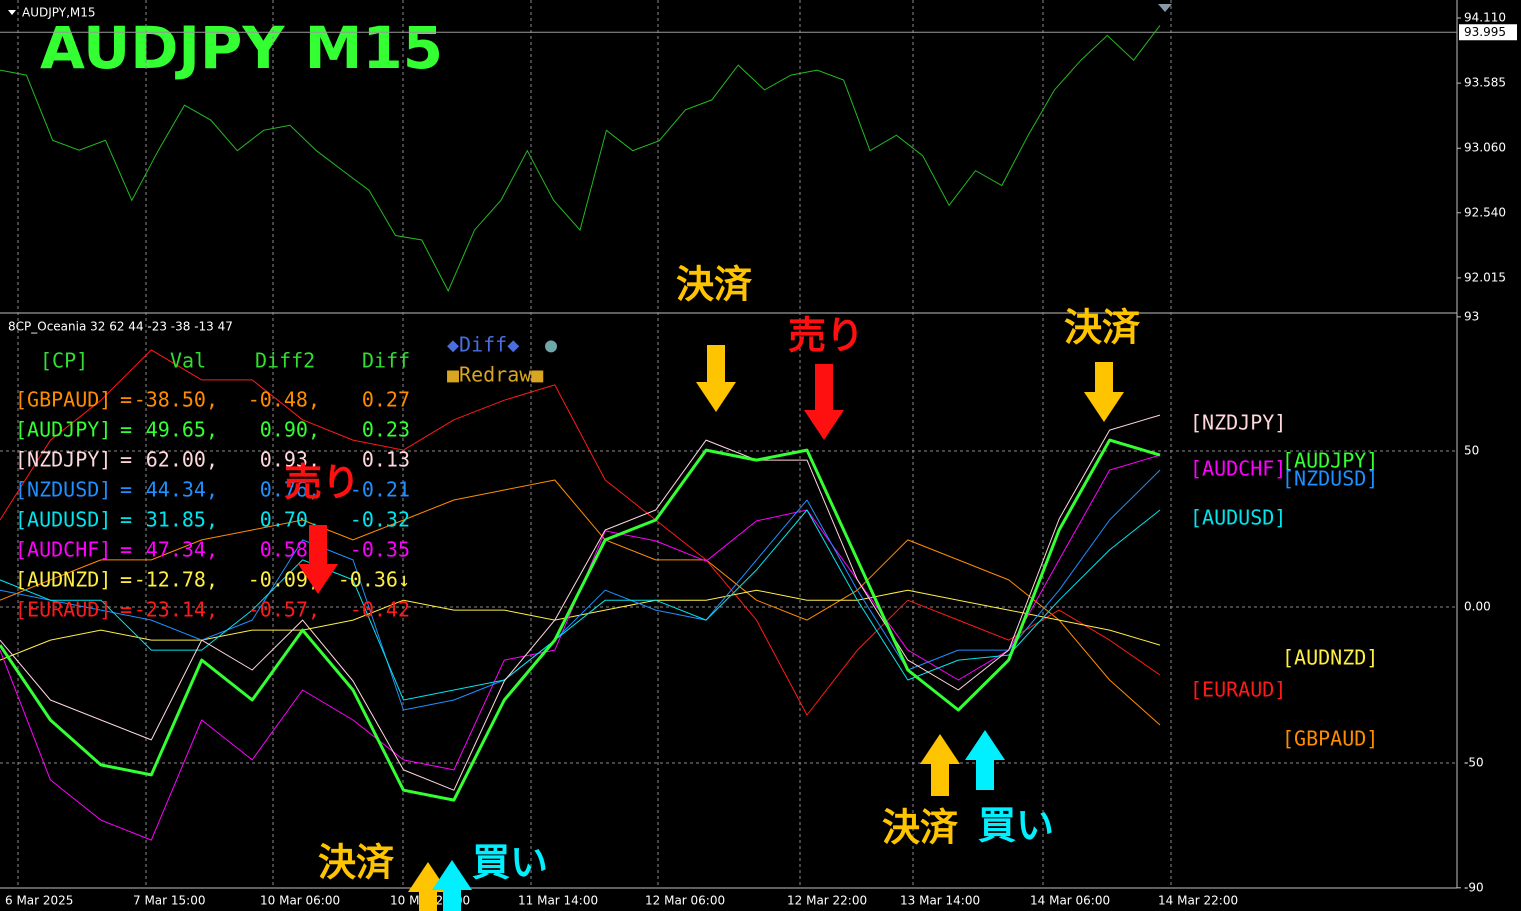 This screenshot has width=1521, height=911. Describe the element at coordinates (284, 400) in the screenshot. I see `table-cell: -0.48,` at that location.